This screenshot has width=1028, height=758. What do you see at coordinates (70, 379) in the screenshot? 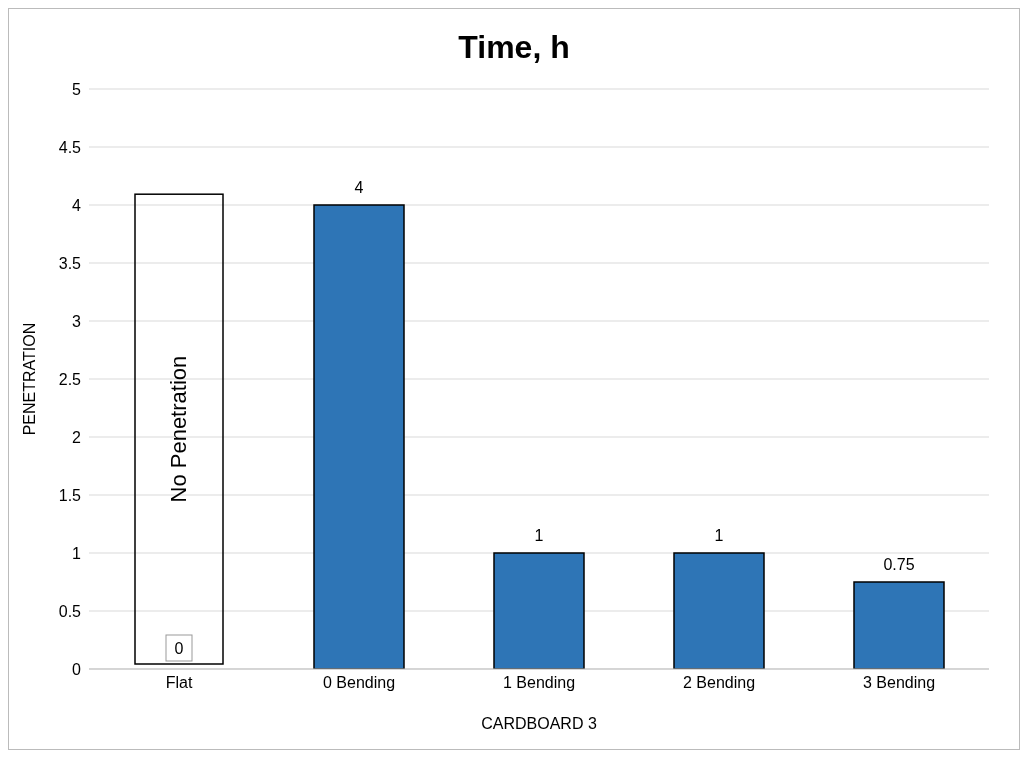
I see `y-tick-label: 2.5` at bounding box center [70, 379].